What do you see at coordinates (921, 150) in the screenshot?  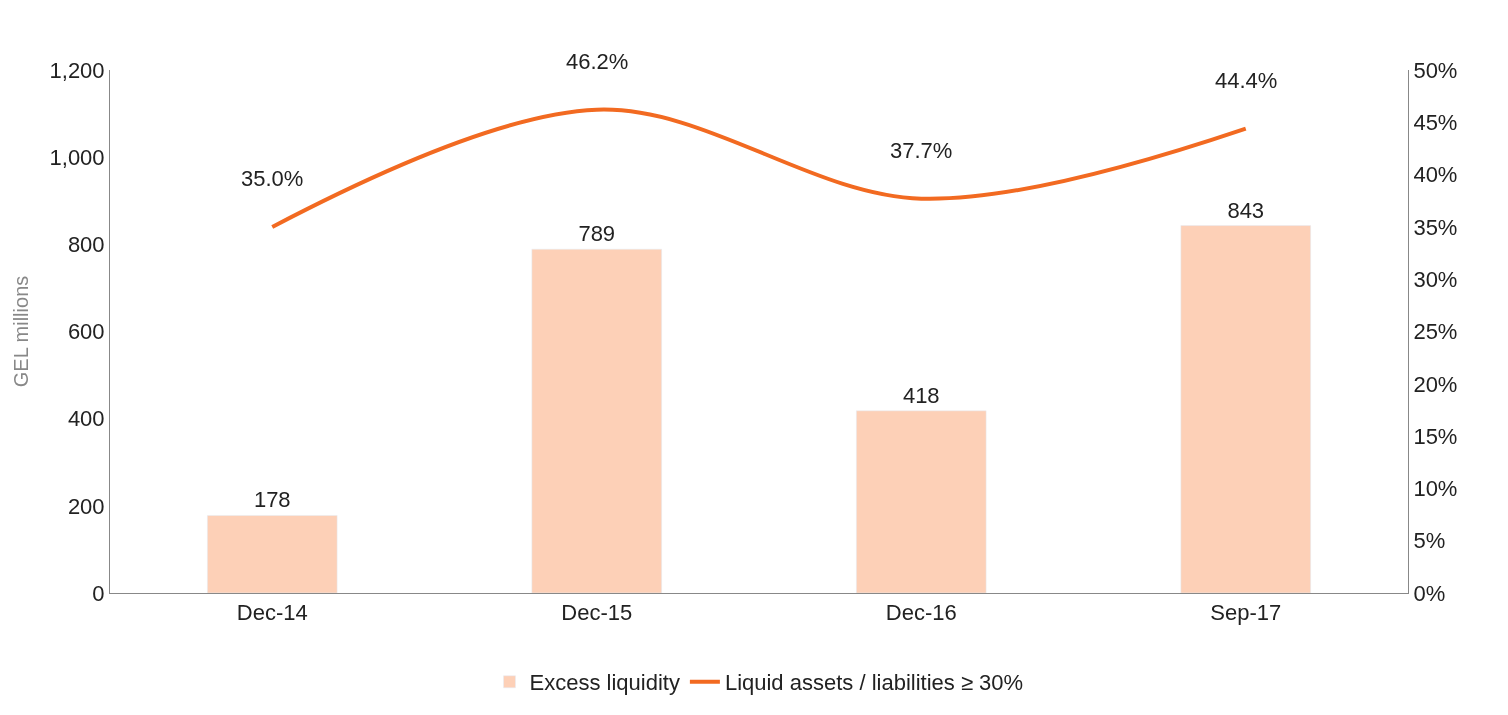 I see `data-label: 37.7%` at bounding box center [921, 150].